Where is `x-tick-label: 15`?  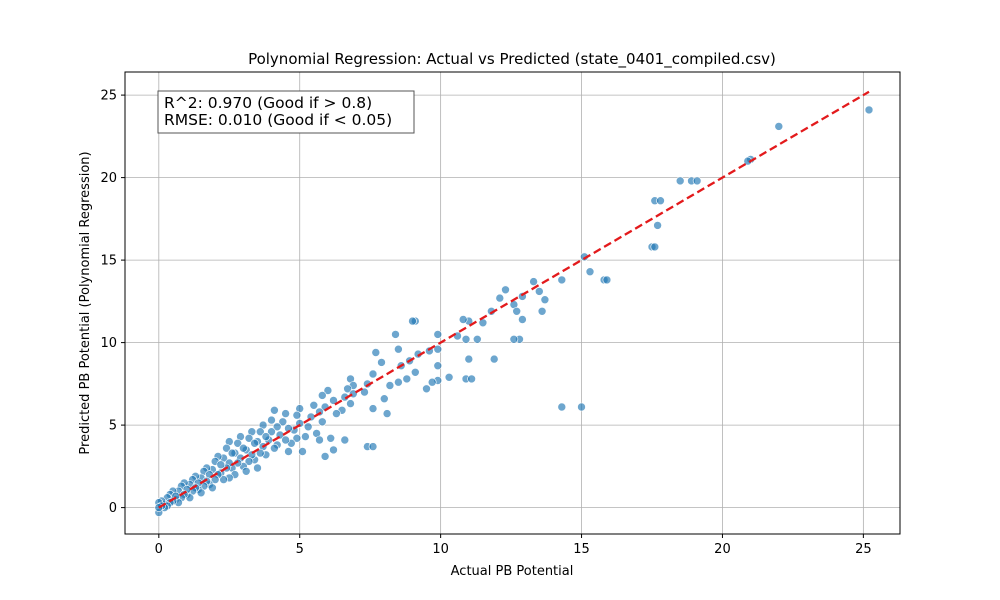 x-tick-label: 15 is located at coordinates (581, 549).